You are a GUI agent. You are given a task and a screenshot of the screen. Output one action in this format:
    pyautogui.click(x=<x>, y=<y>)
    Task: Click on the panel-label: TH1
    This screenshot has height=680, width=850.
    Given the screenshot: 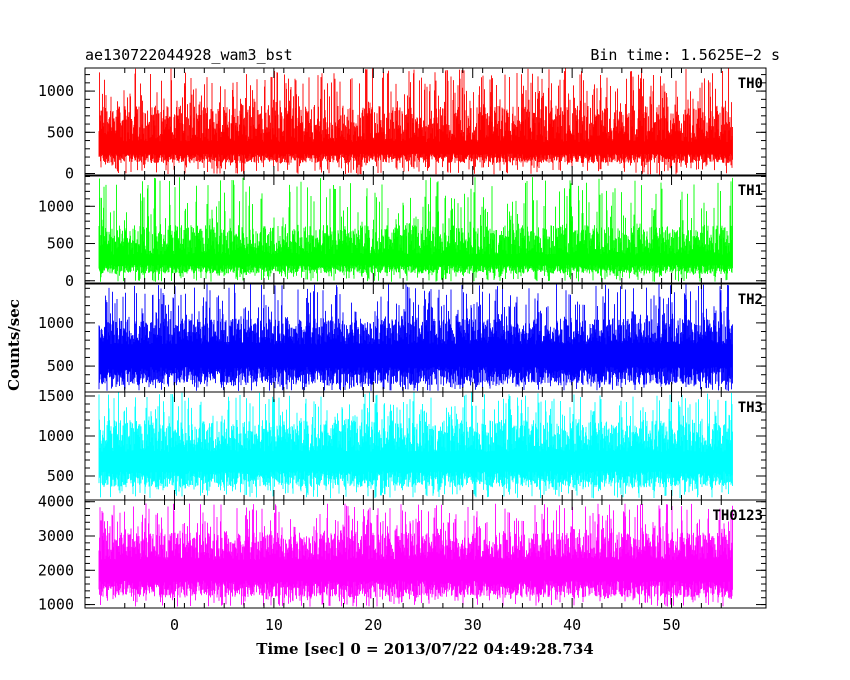 What is the action you would take?
    pyautogui.click(x=750, y=191)
    